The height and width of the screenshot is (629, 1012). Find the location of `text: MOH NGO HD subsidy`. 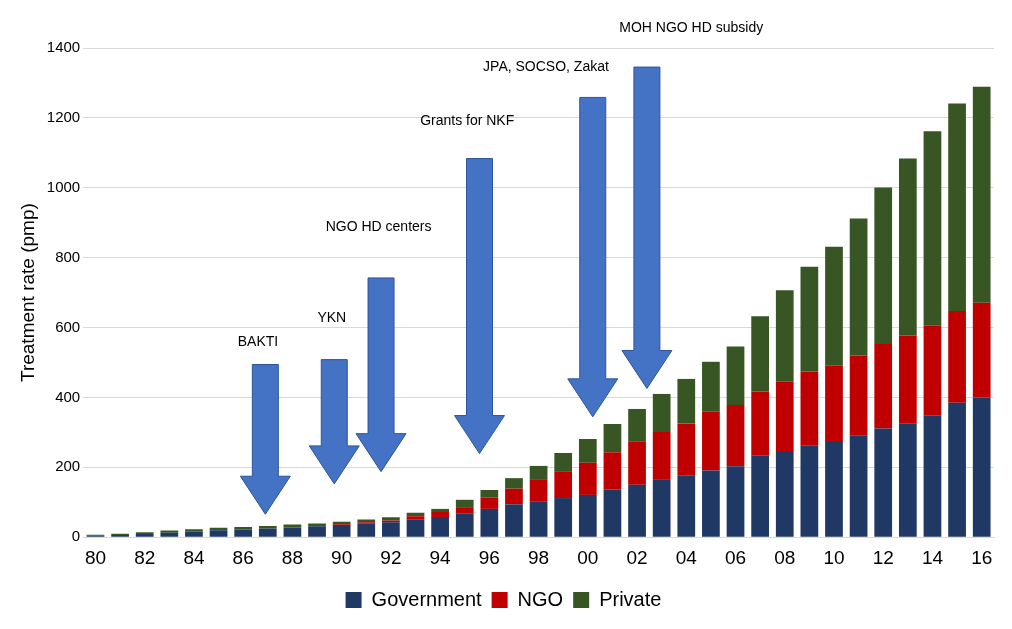

text: MOH NGO HD subsidy is located at coordinates (691, 26).